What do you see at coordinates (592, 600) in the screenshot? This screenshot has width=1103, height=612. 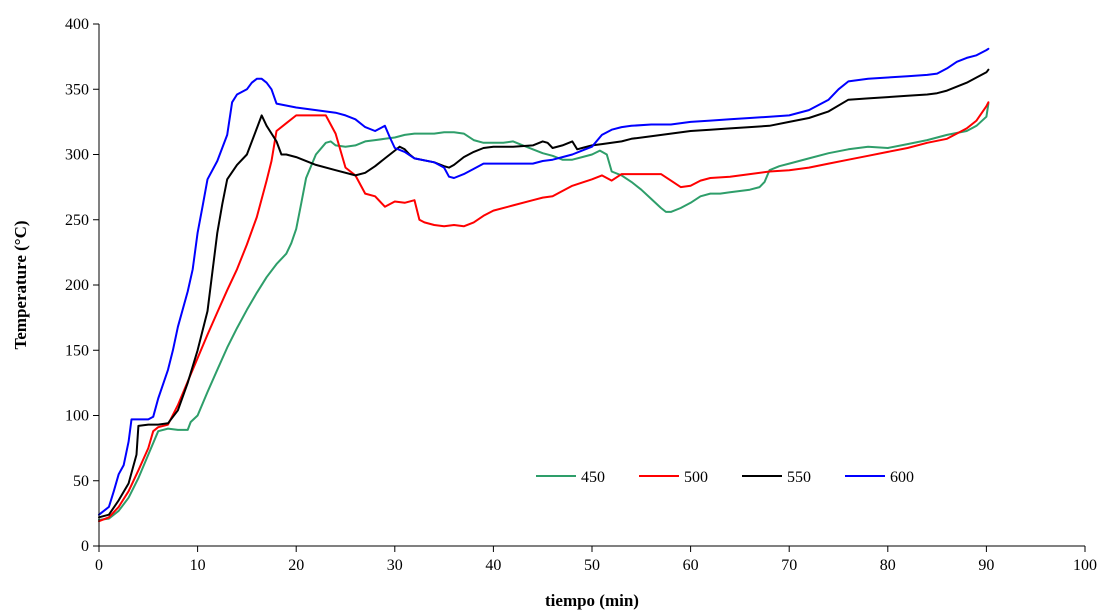 I see `x-axis-title: tiempo (min)` at bounding box center [592, 600].